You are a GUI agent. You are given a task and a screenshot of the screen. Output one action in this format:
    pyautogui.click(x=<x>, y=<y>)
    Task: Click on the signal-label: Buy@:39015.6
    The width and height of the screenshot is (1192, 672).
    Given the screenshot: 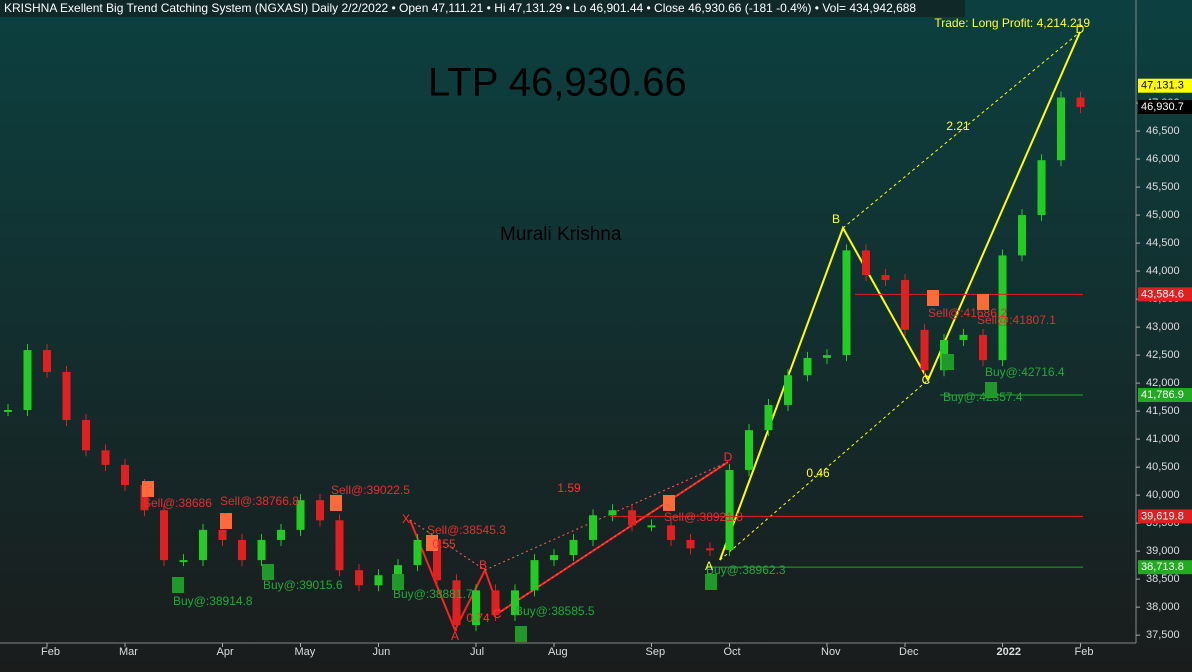 What is the action you would take?
    pyautogui.click(x=303, y=585)
    